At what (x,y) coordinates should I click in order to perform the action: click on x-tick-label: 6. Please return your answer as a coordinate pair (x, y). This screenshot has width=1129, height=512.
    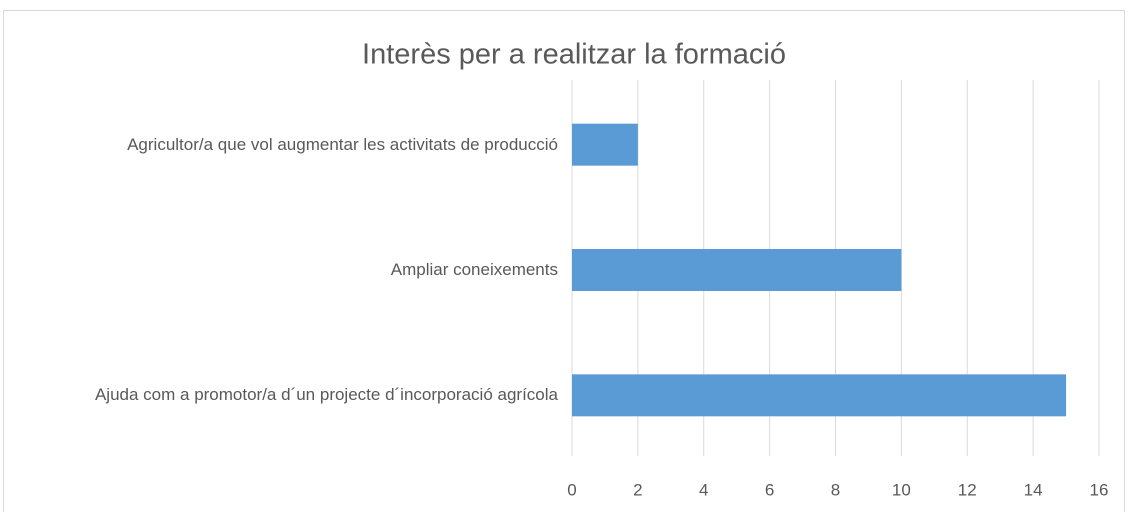
    Looking at the image, I should click on (769, 489).